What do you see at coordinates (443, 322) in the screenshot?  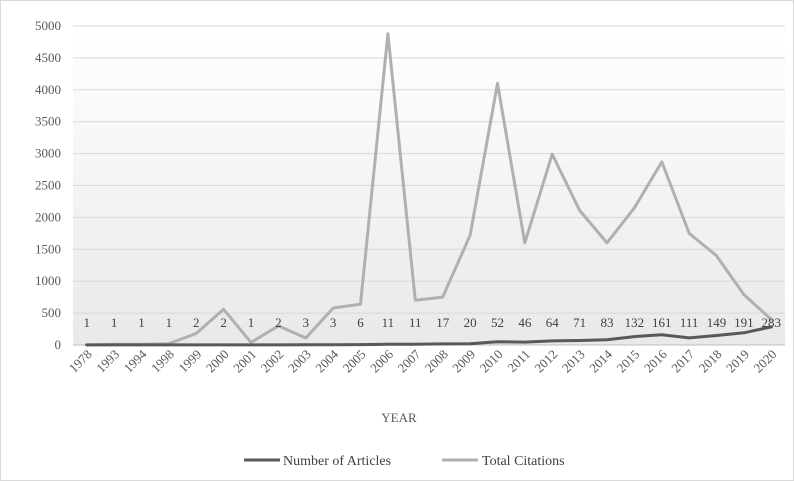 I see `data-label: 17` at bounding box center [443, 322].